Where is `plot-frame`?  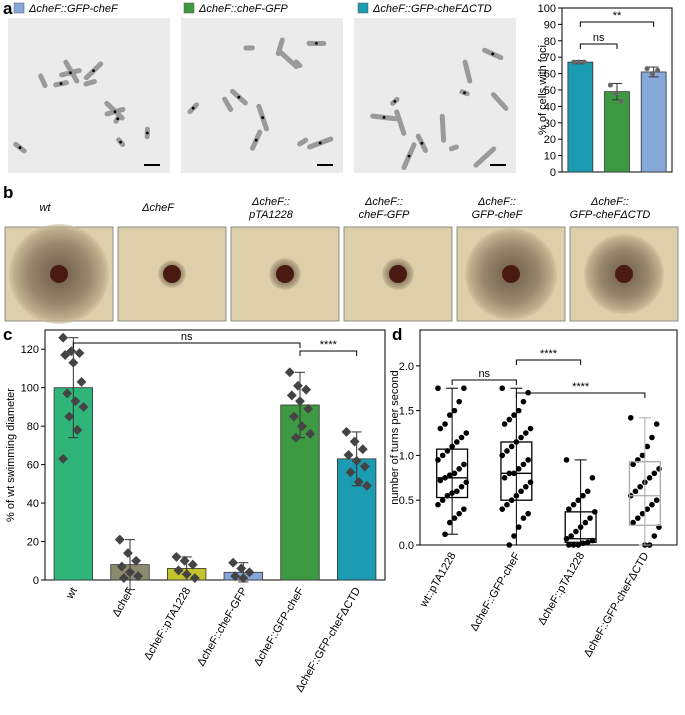
plot-frame is located at coordinates (548, 437).